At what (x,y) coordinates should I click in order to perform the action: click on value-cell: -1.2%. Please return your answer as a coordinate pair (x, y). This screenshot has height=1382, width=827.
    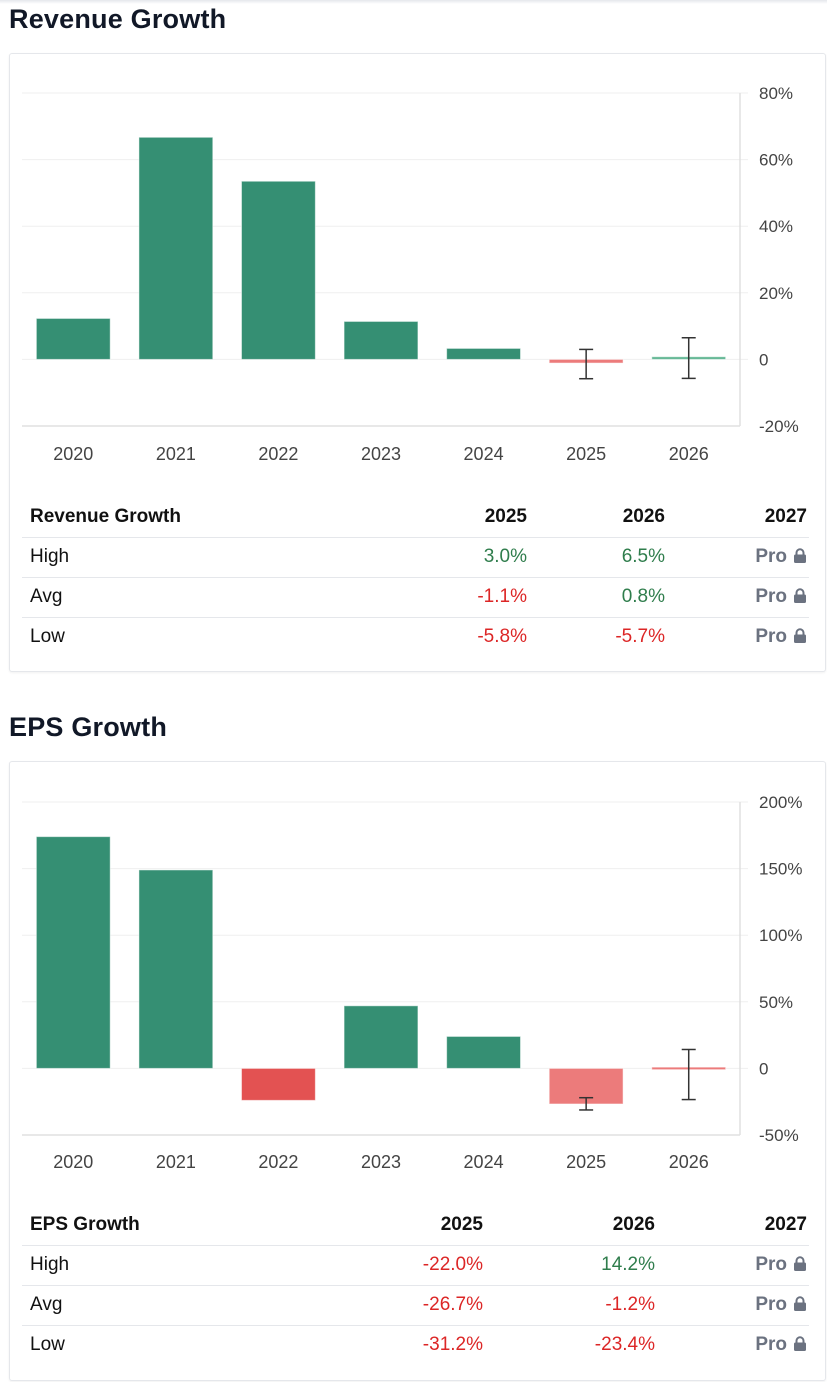
    Looking at the image, I should click on (571, 1305).